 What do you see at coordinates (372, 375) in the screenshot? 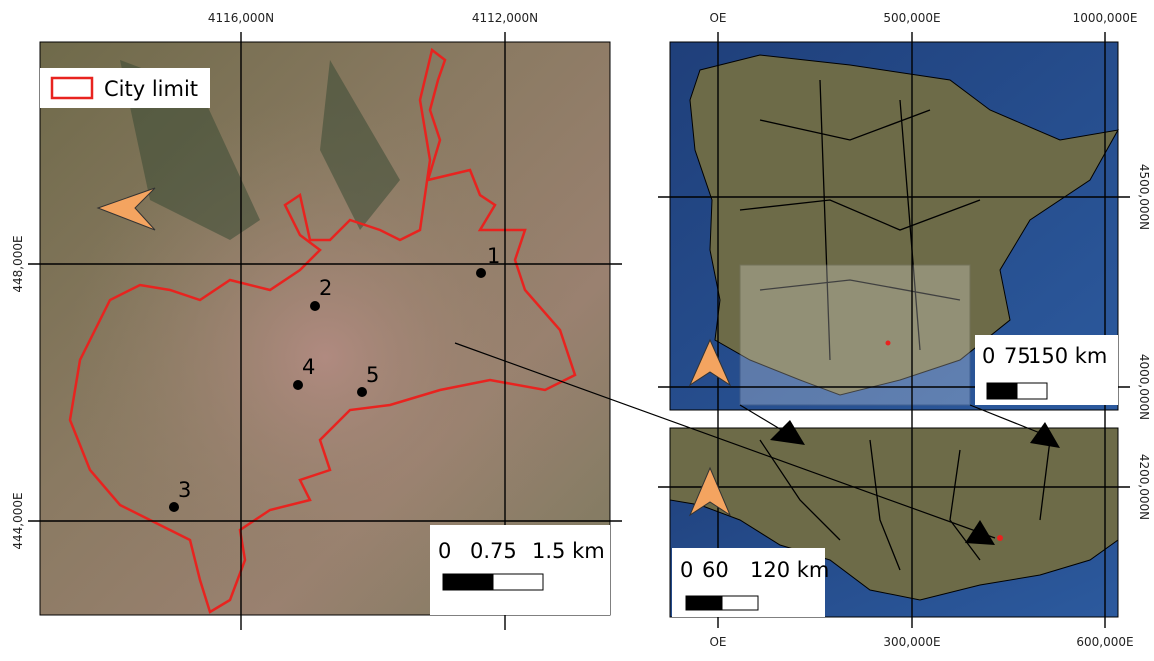
I see `point-label: 5` at bounding box center [372, 375].